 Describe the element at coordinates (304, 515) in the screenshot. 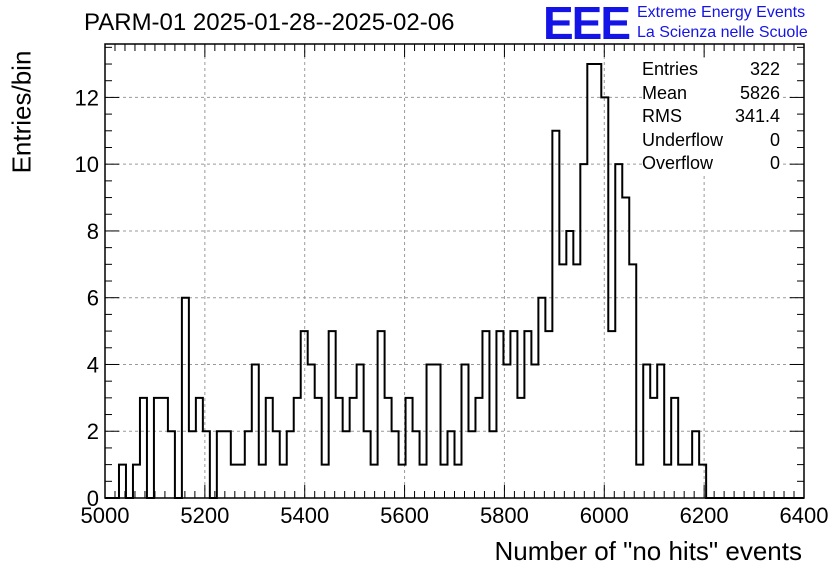

I see `x-tick-label: 5400` at that location.